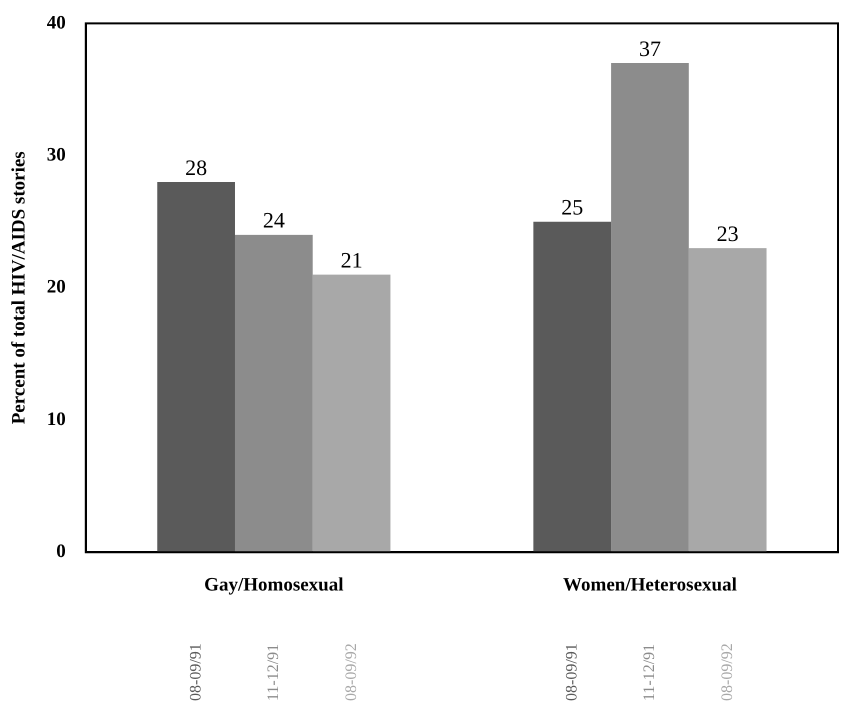  Describe the element at coordinates (727, 233) in the screenshot. I see `data-label: 23` at that location.